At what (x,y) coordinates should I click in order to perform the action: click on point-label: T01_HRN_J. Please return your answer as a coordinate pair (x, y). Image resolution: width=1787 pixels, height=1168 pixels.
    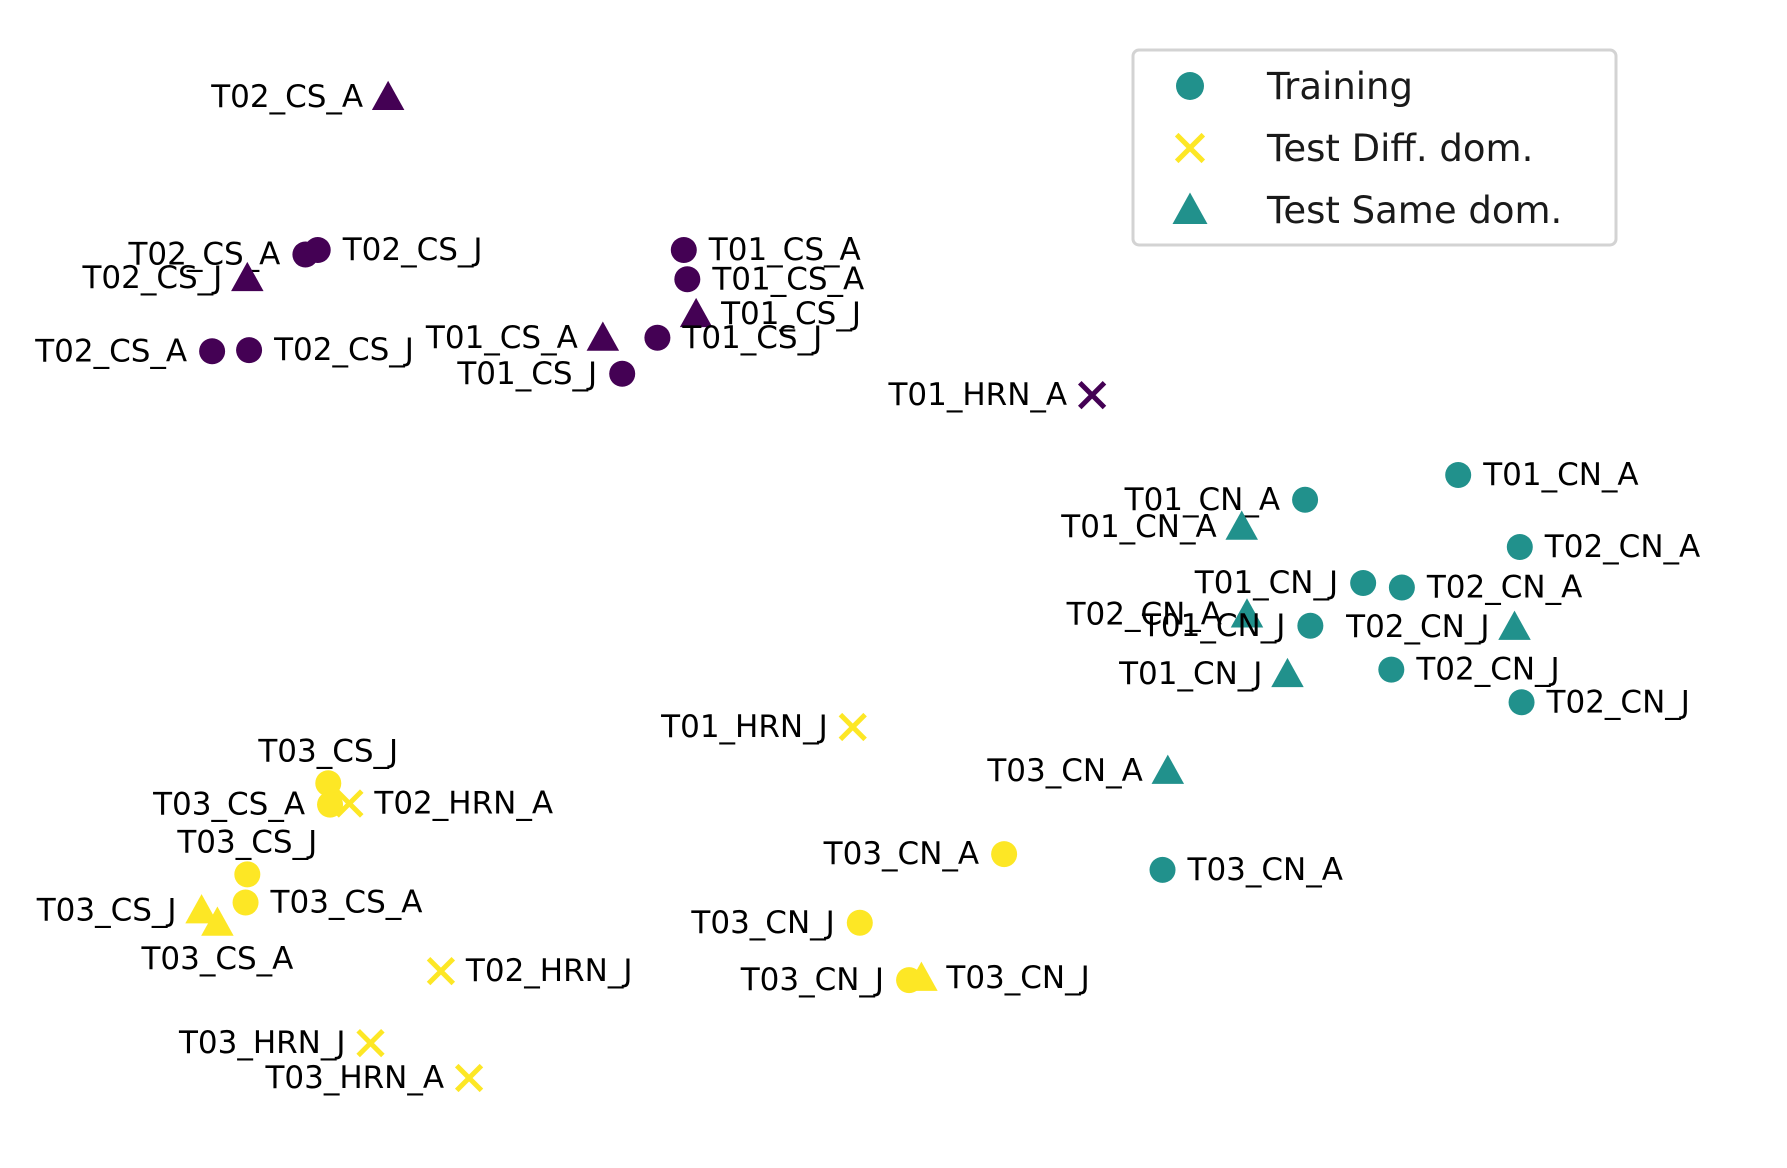
    Looking at the image, I should click on (744, 727).